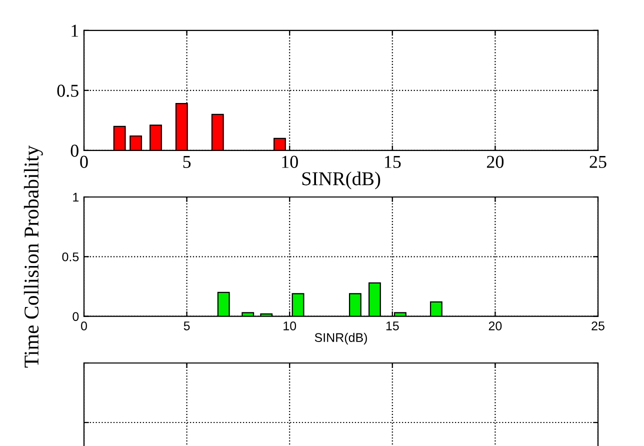 Image resolution: width=644 pixels, height=446 pixels. What do you see at coordinates (84, 325) in the screenshot?
I see `x-tick-label: 0` at bounding box center [84, 325].